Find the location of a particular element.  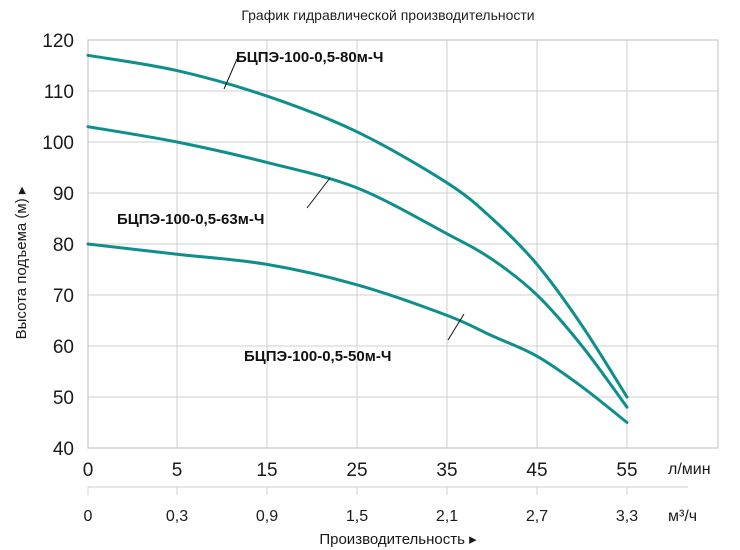

x-tick-label-m3h: 3,3 is located at coordinates (627, 516).